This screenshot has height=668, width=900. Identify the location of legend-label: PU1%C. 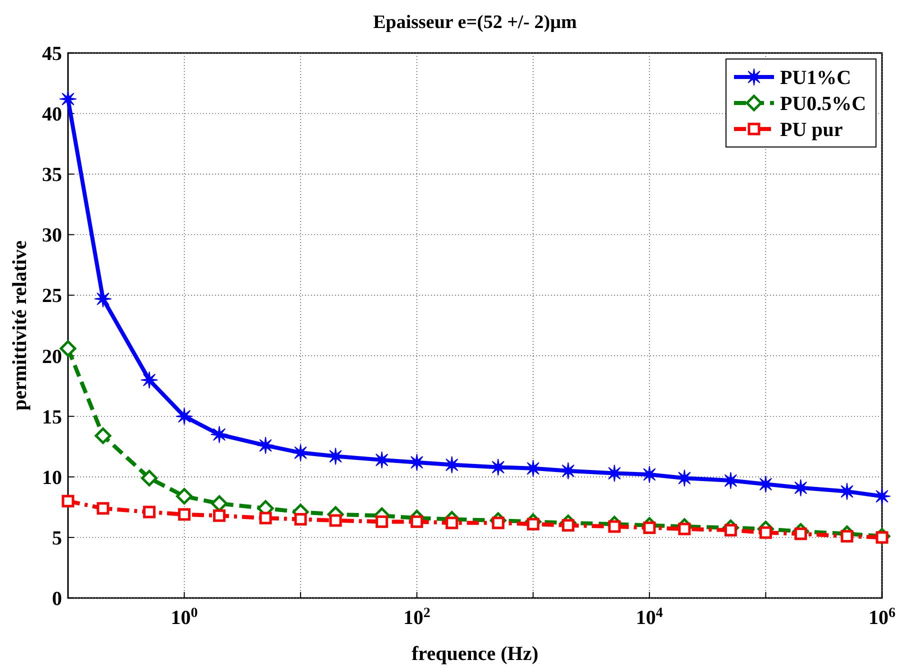
(816, 78).